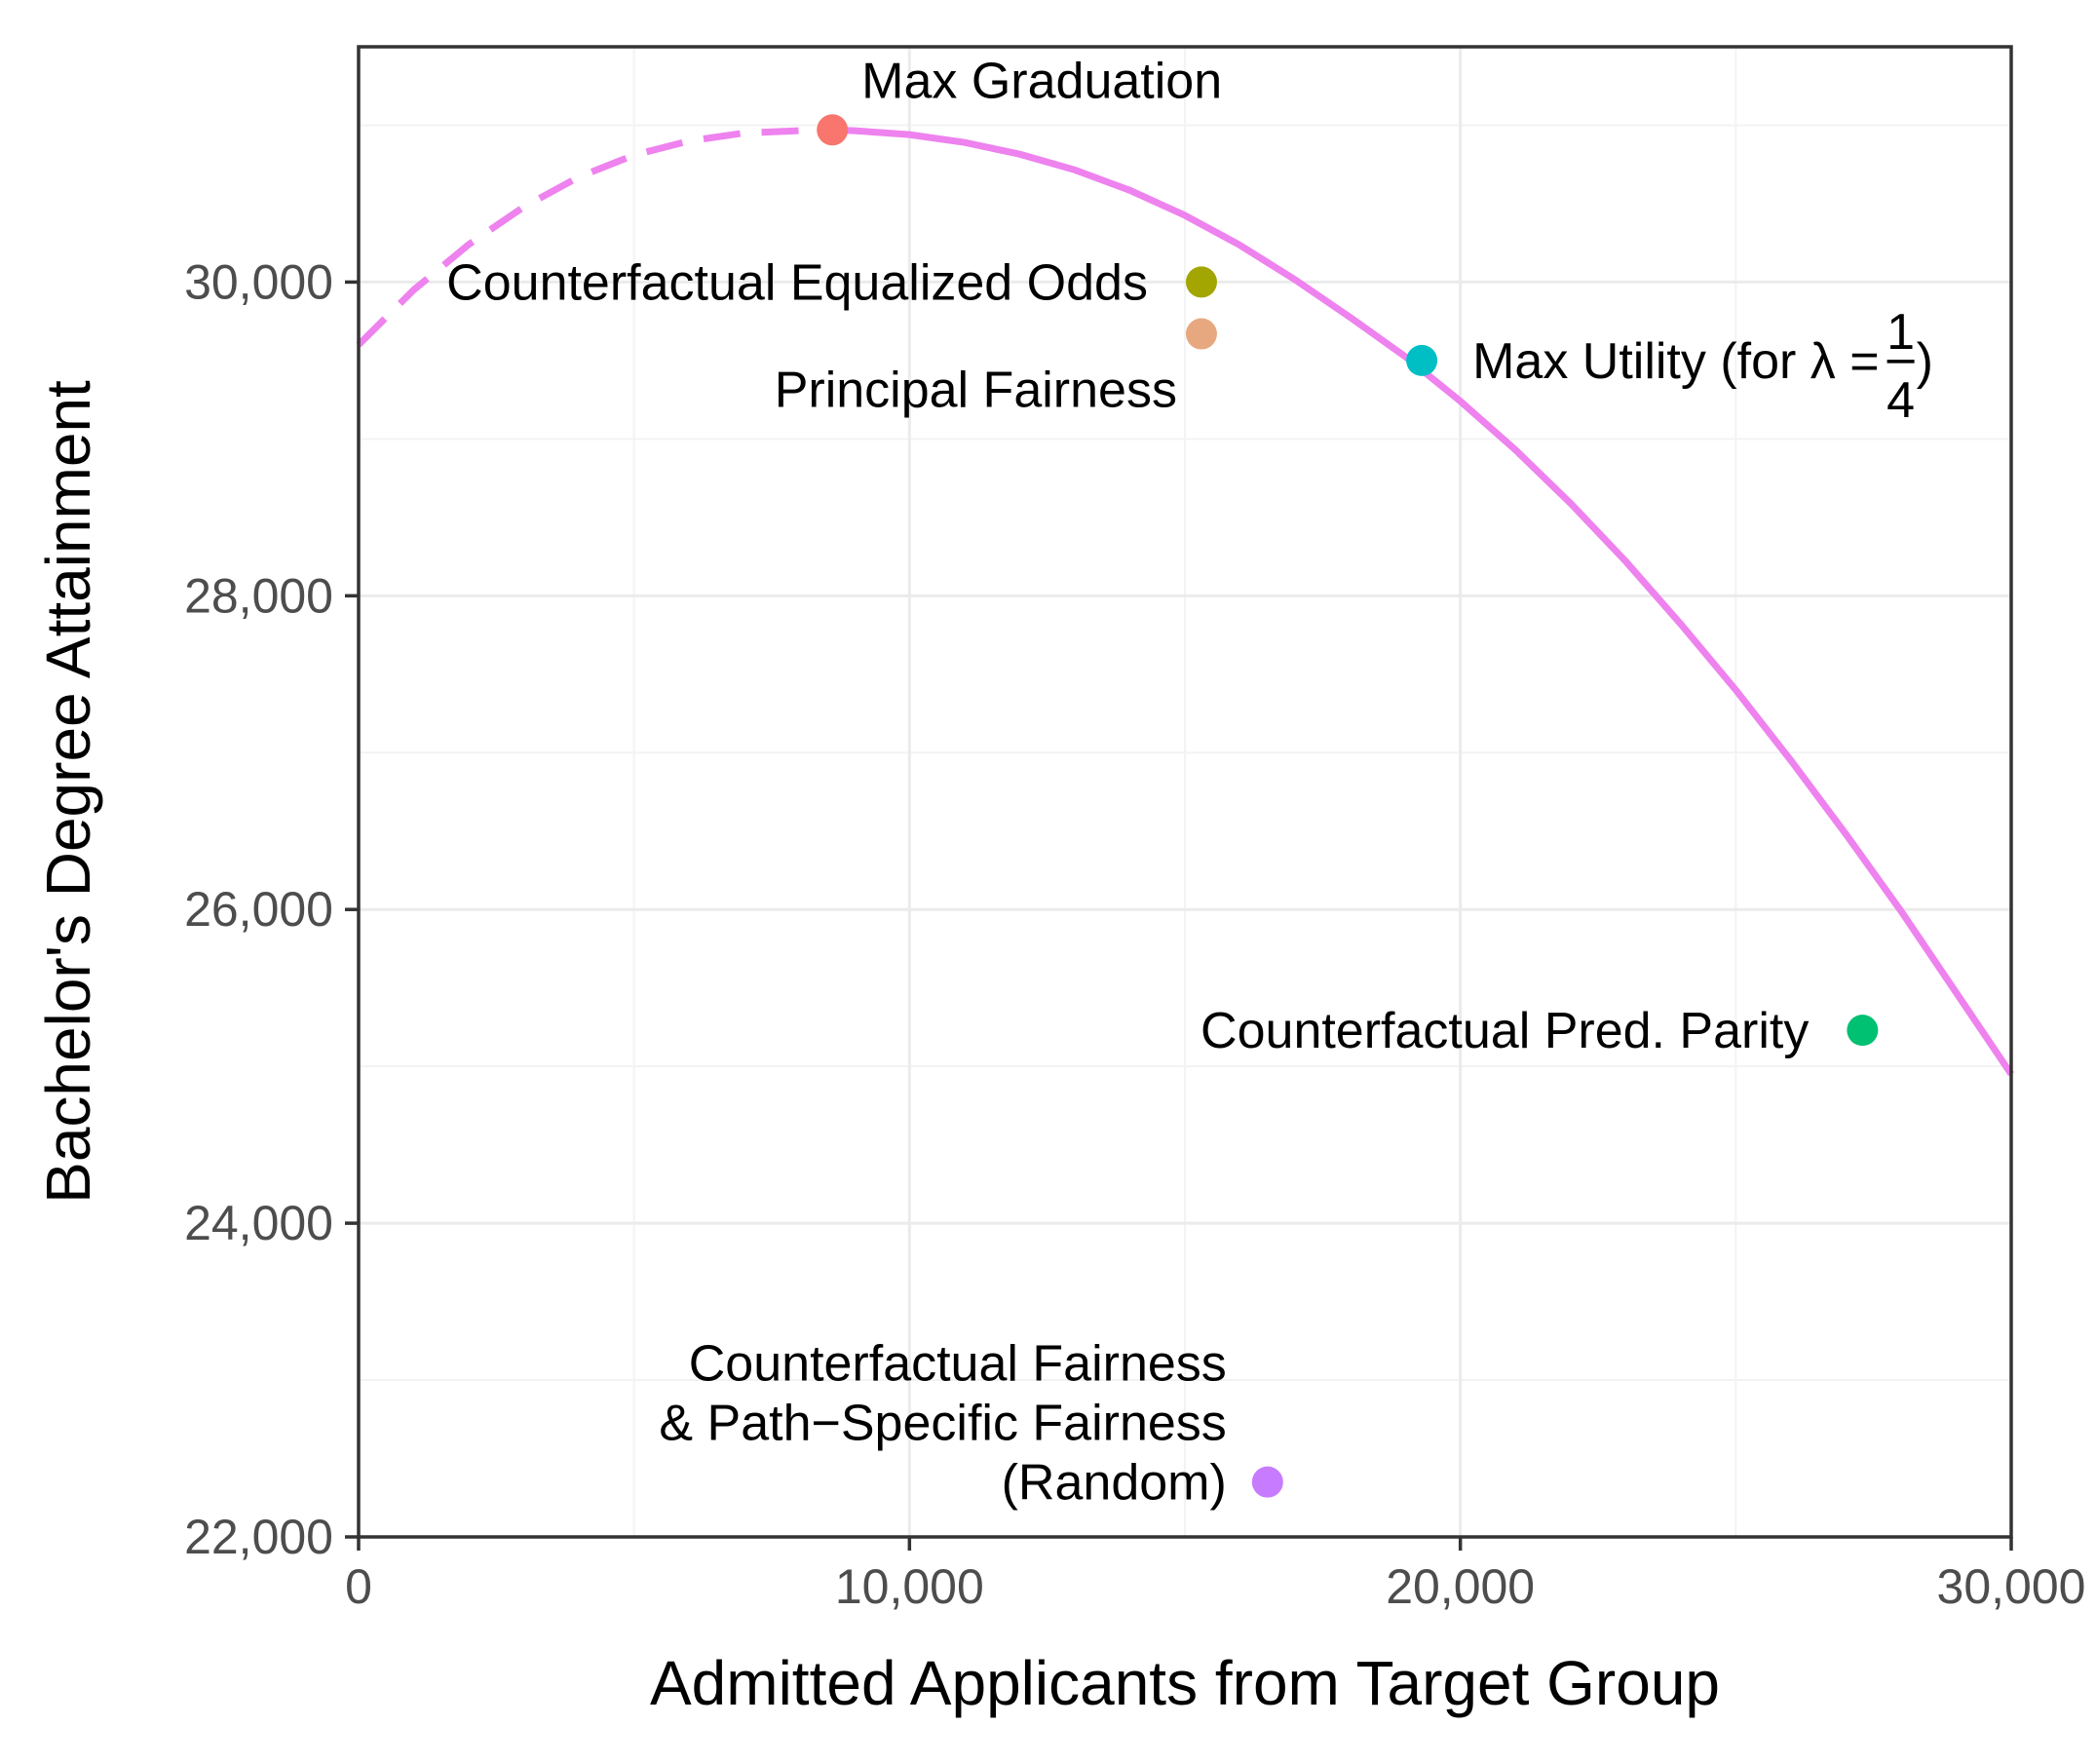 This screenshot has width=2096, height=1764. What do you see at coordinates (1114, 1484) in the screenshot?
I see `point-label-line: (Random)` at bounding box center [1114, 1484].